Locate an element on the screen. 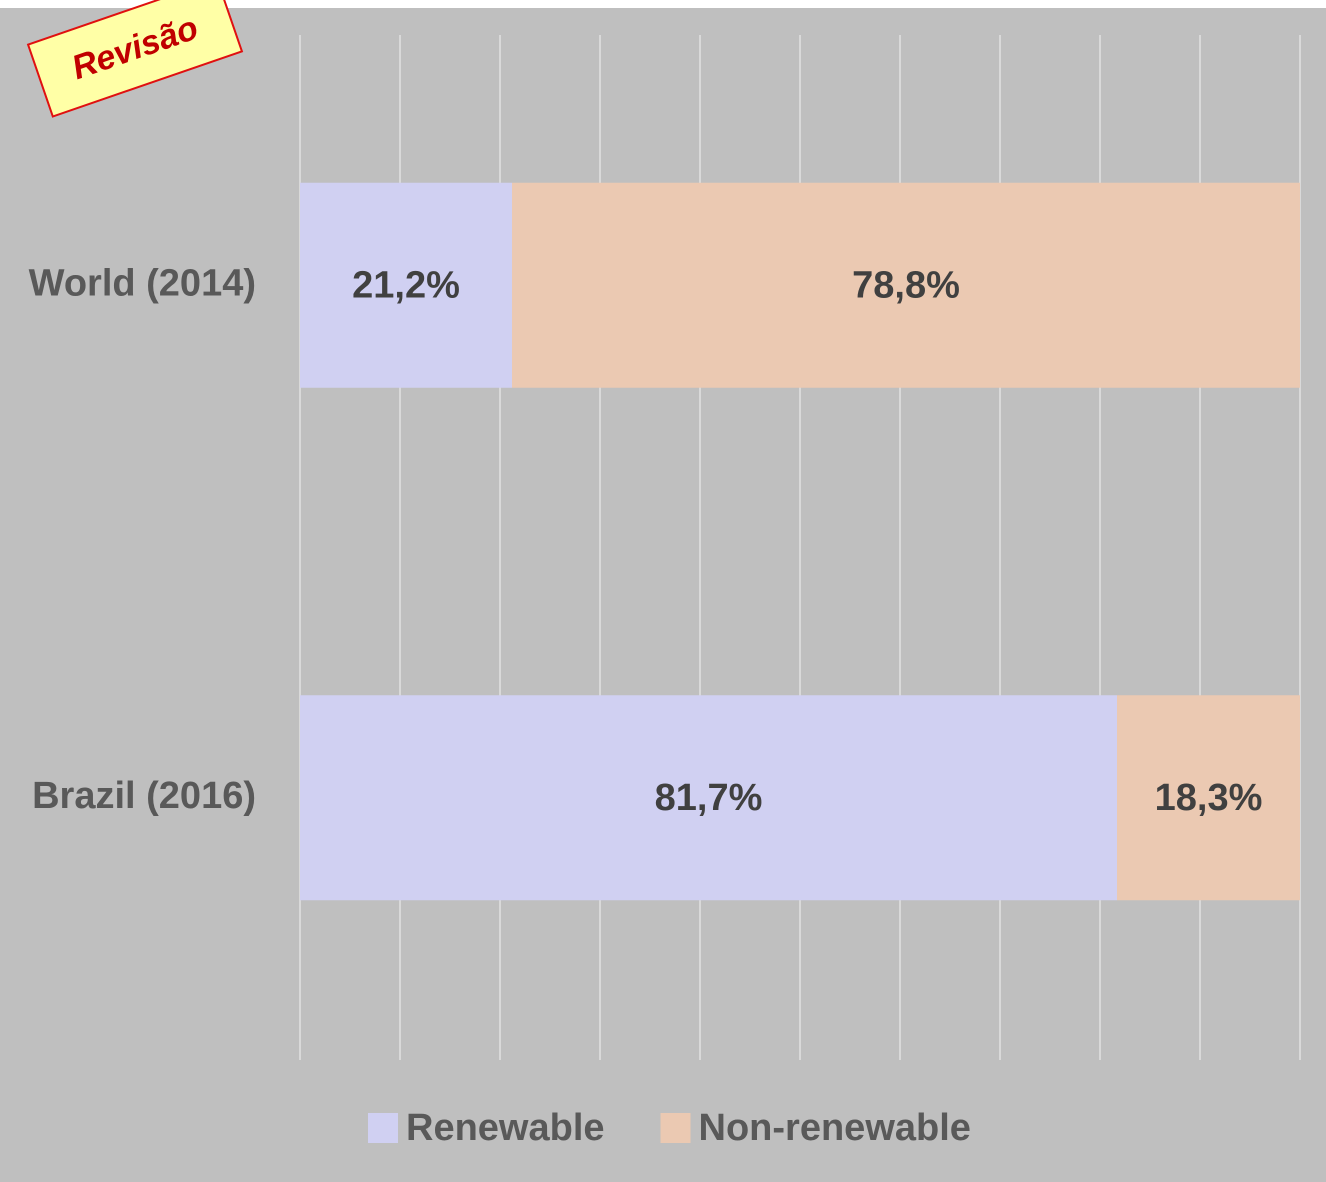 Image resolution: width=1326 pixels, height=1182 pixels. y-tick-label: Brazil (2016) is located at coordinates (144, 796).